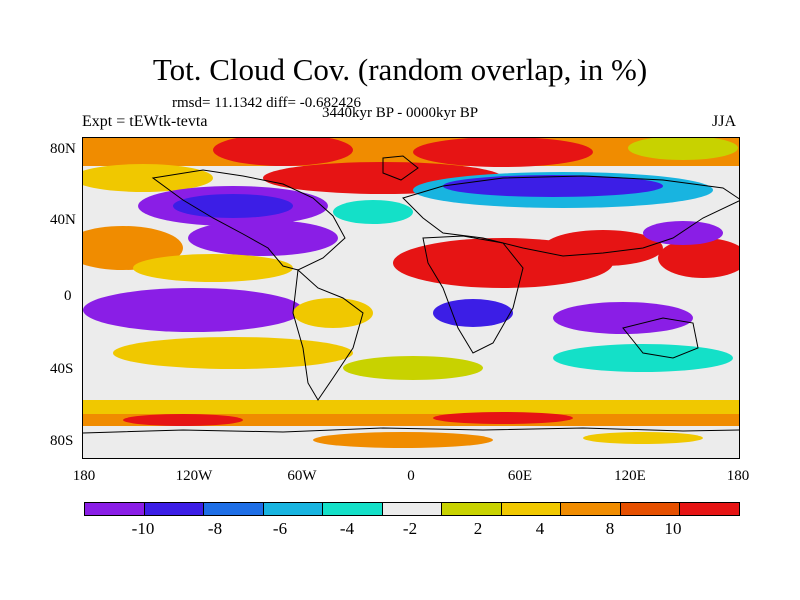 This screenshot has width=800, height=600. Describe the element at coordinates (630, 476) in the screenshot. I see `lon-label-120e: 120E` at that location.